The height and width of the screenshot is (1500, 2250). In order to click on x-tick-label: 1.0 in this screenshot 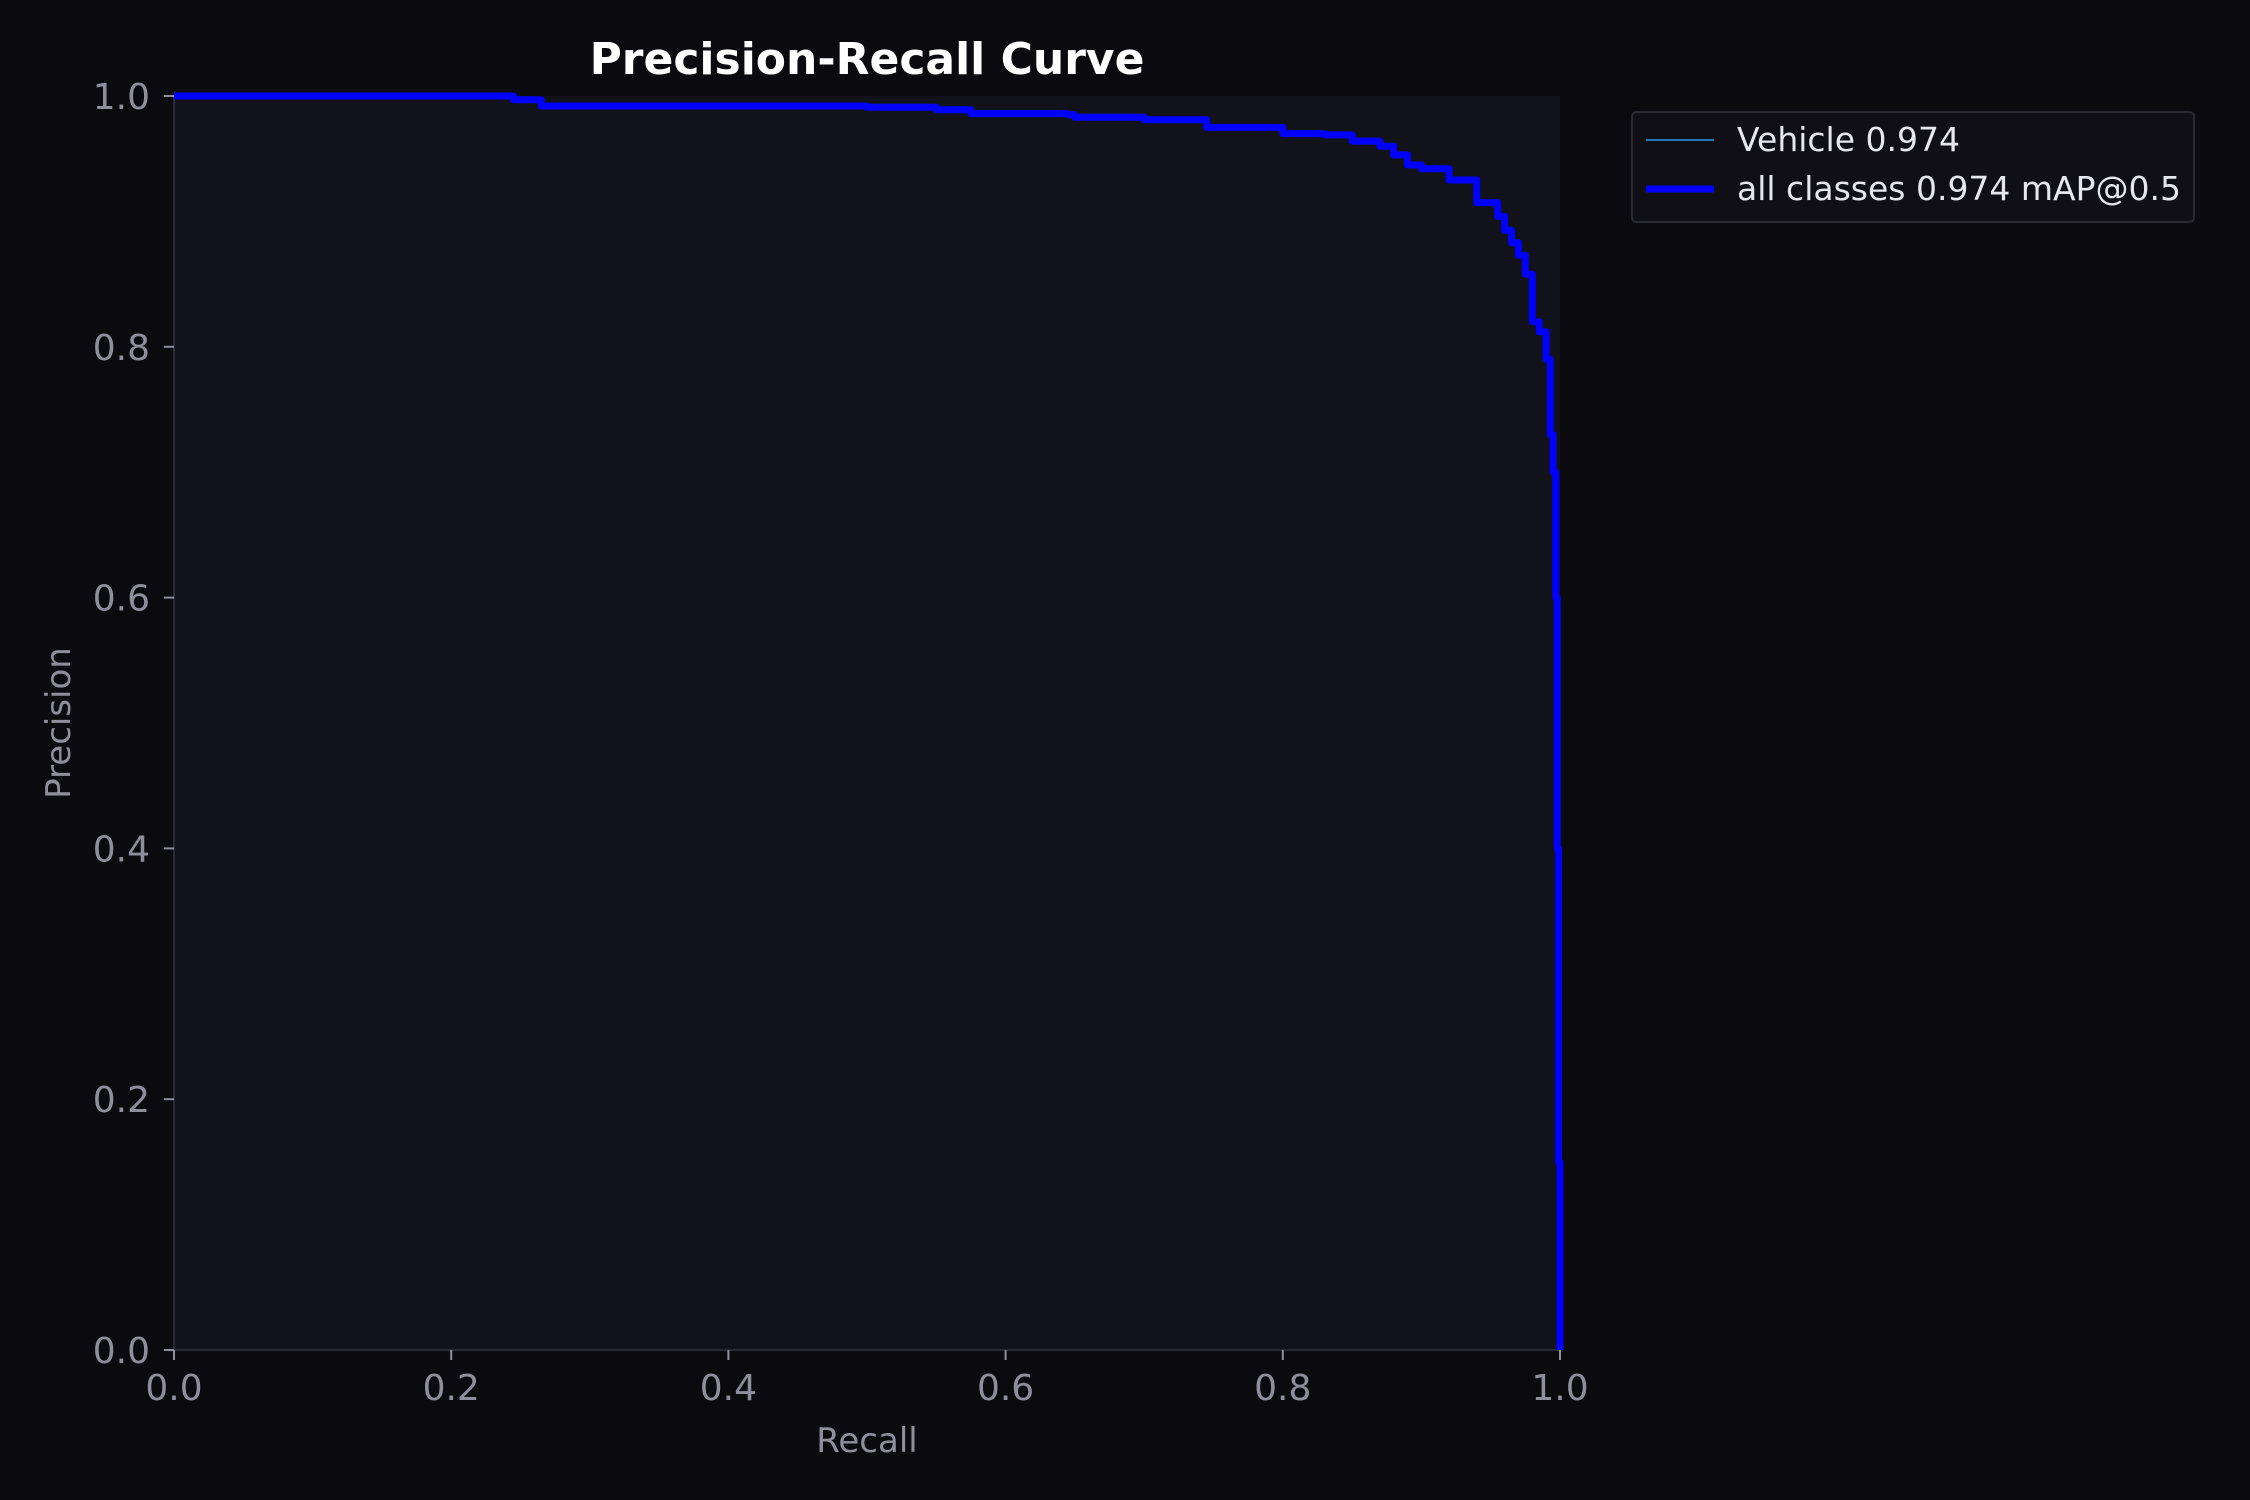, I will do `click(1559, 1388)`.